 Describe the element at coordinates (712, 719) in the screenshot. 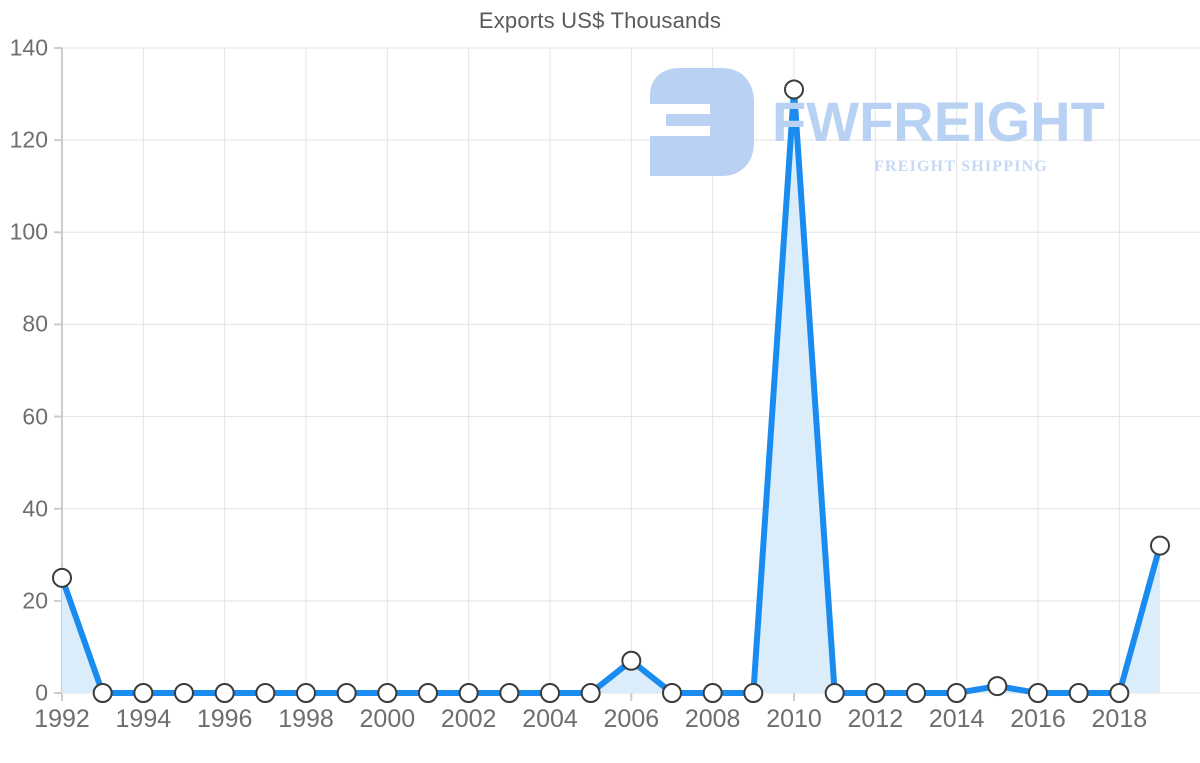

I see `x-axis-tick-label: 2008` at that location.